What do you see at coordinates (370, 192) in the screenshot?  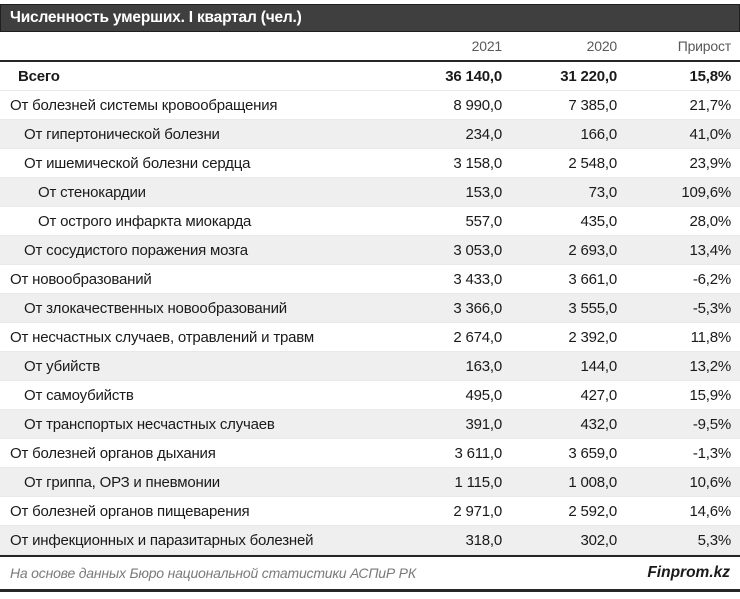 I see `table-row: От стенокардии 153,0 73,0 109,6%` at bounding box center [370, 192].